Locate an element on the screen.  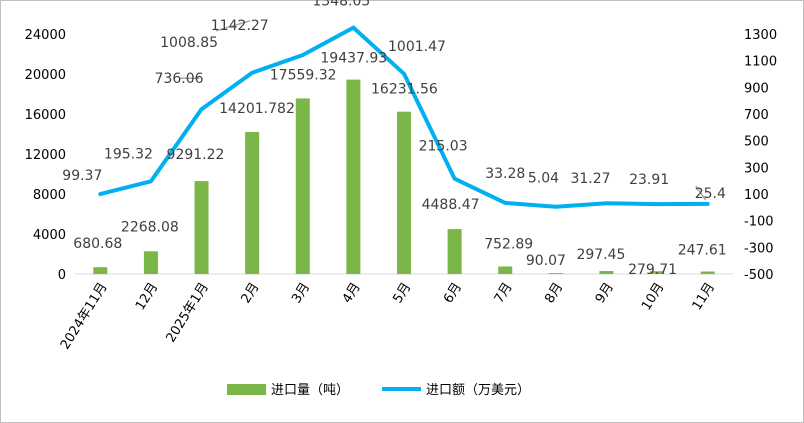
left-axis-tick-label: 8000 is located at coordinates (49, 195).